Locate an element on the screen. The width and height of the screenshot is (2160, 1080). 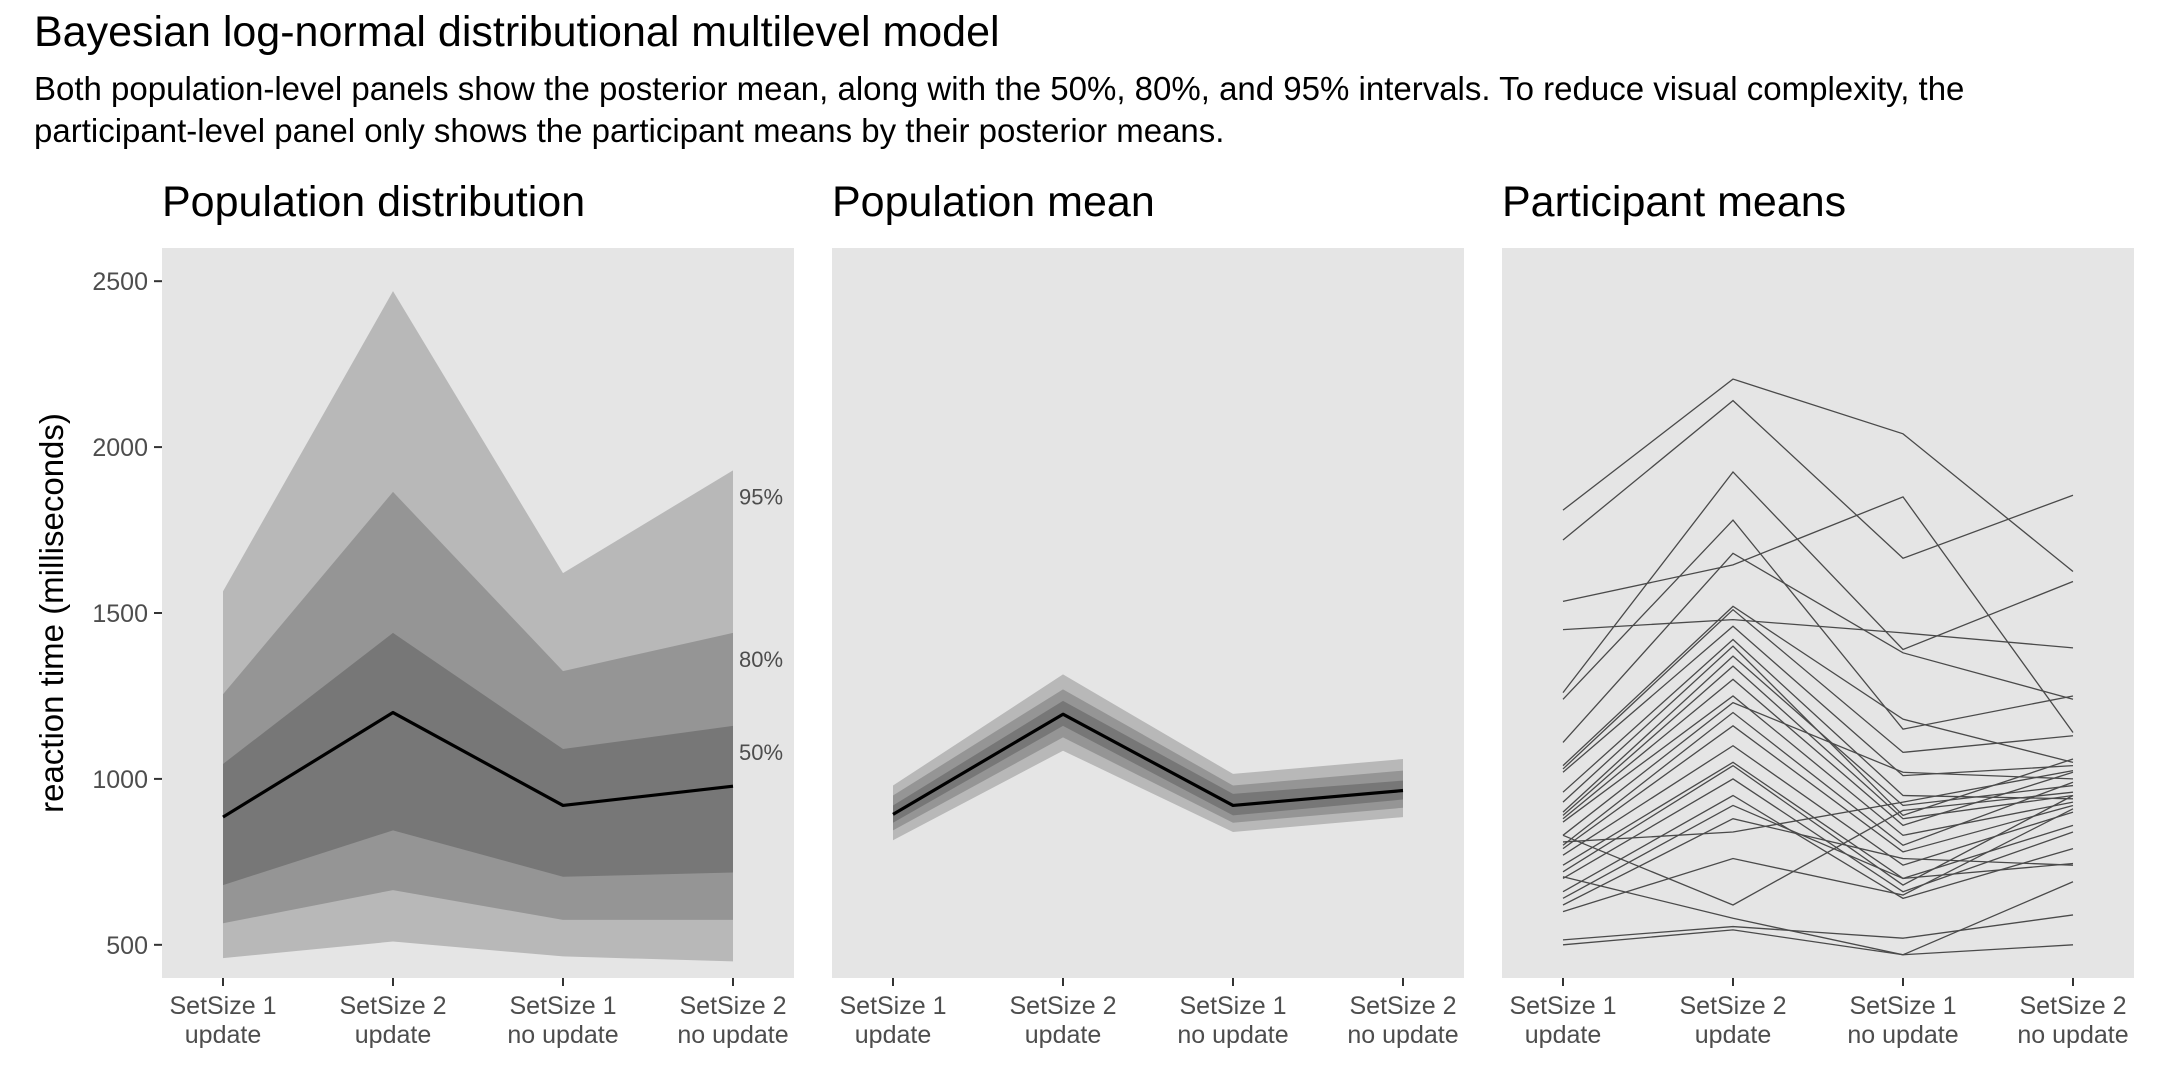
x-tick-label-mean-3: SetSize 1 no update is located at coordinates (1232, 1020).